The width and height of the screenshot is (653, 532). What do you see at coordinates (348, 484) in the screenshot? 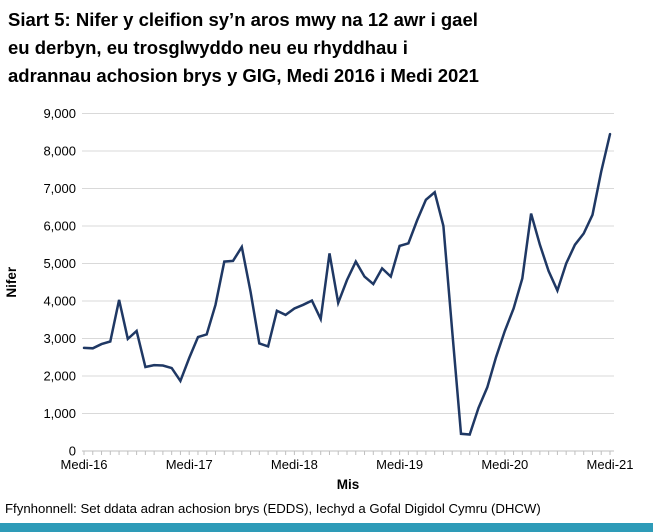
I see `x-axis-title: Mis` at bounding box center [348, 484].